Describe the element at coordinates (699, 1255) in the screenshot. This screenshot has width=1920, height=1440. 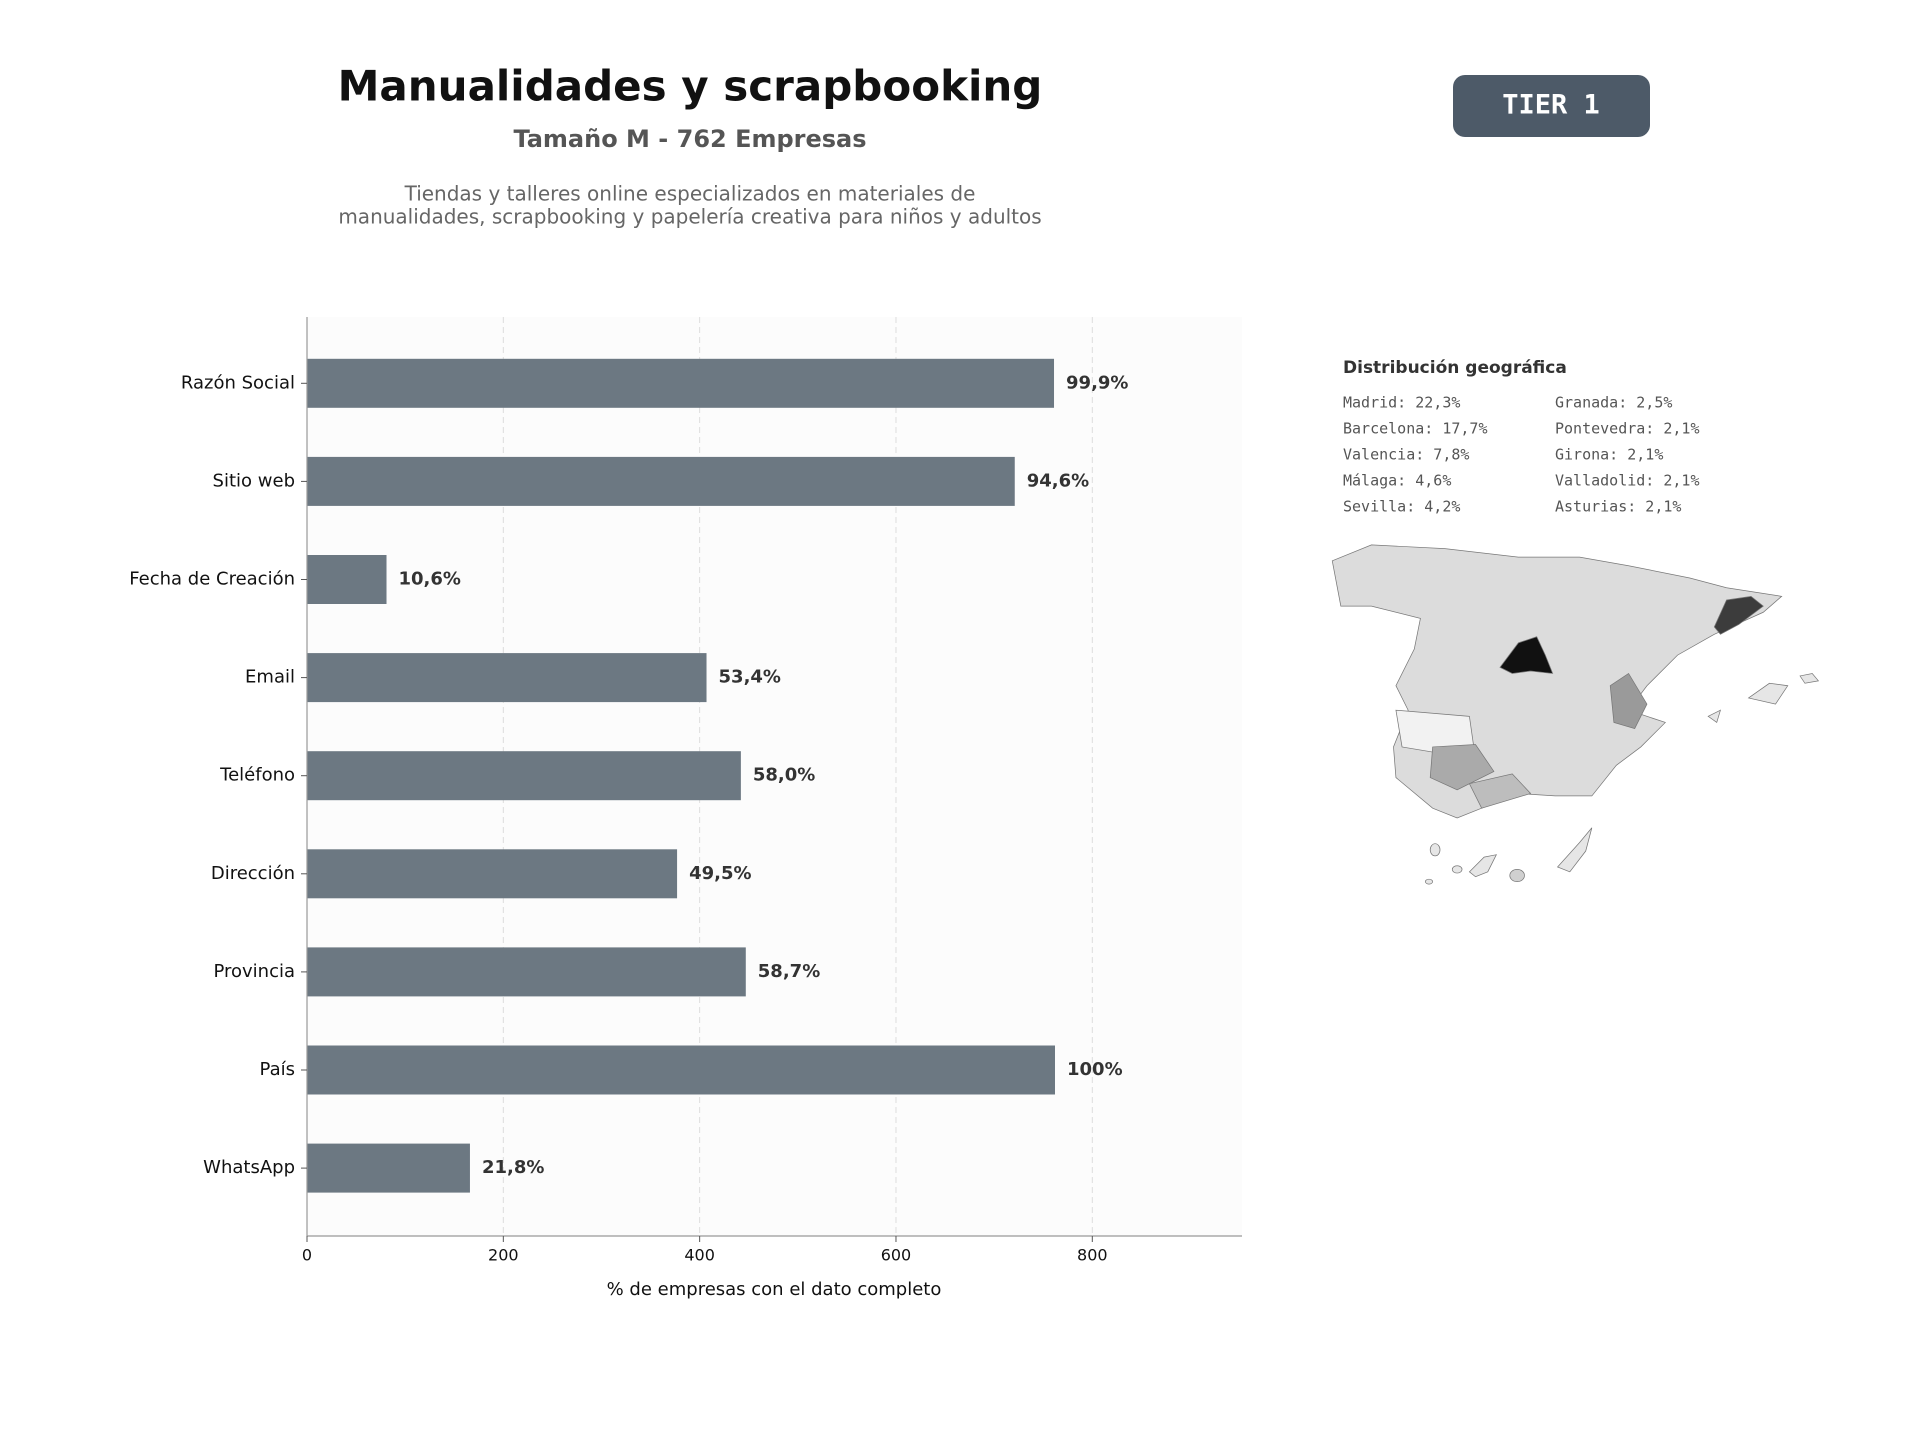
I see `x-tick-label: 400` at that location.